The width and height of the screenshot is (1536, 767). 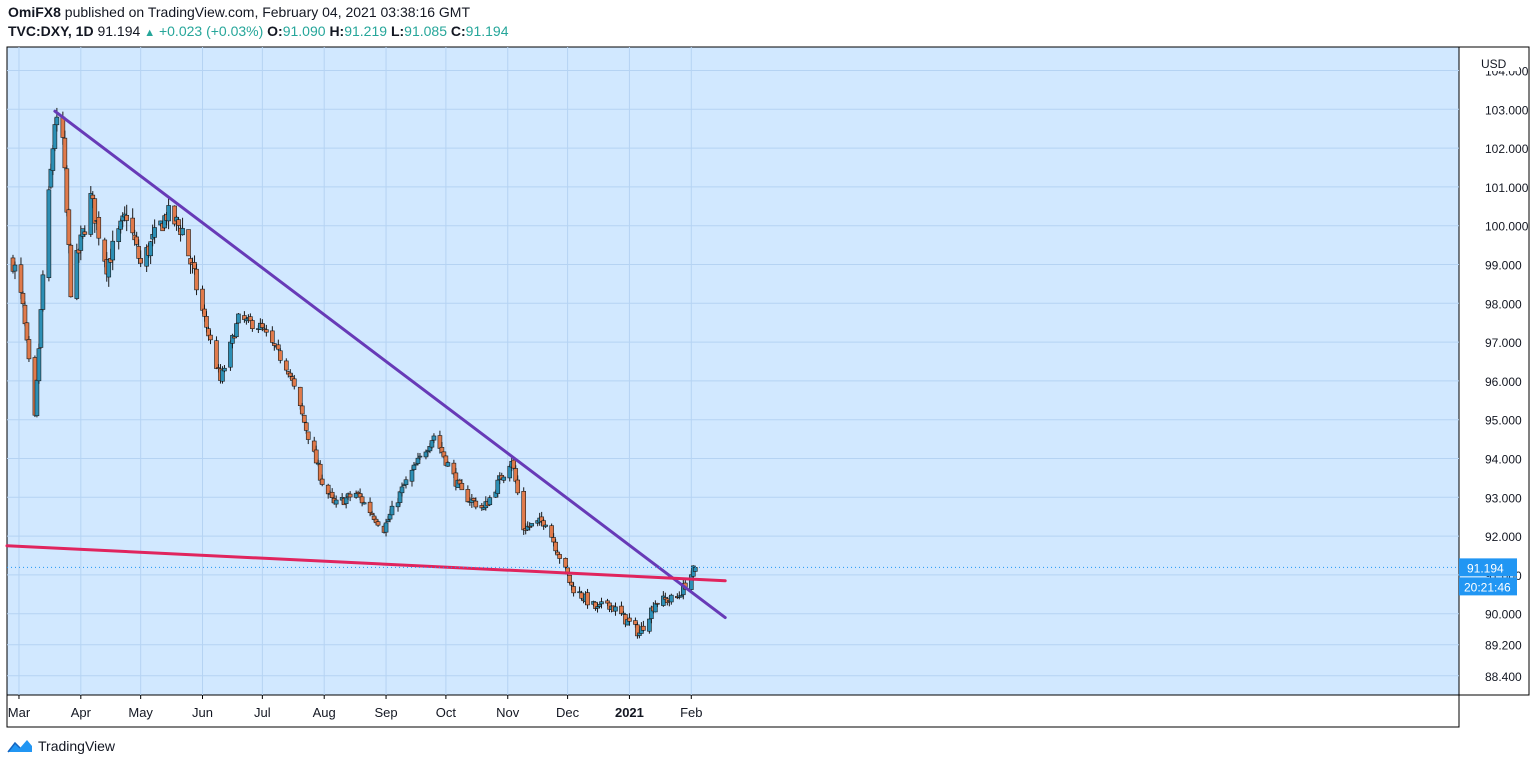 What do you see at coordinates (1503, 304) in the screenshot?
I see `y-tick-label: 98.000` at bounding box center [1503, 304].